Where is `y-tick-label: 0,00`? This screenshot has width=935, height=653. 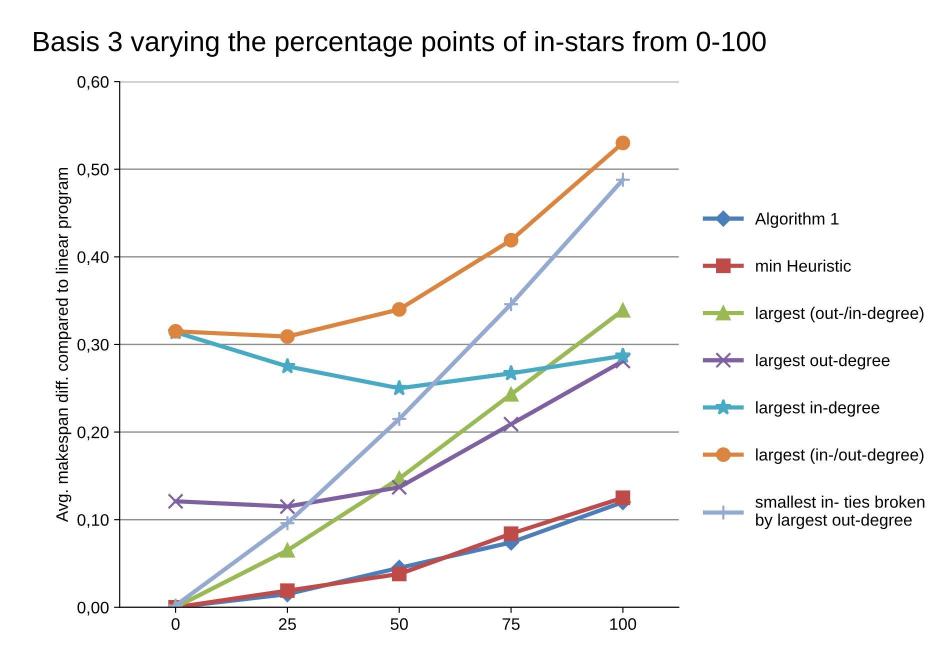
y-tick-label: 0,00 is located at coordinates (93, 609).